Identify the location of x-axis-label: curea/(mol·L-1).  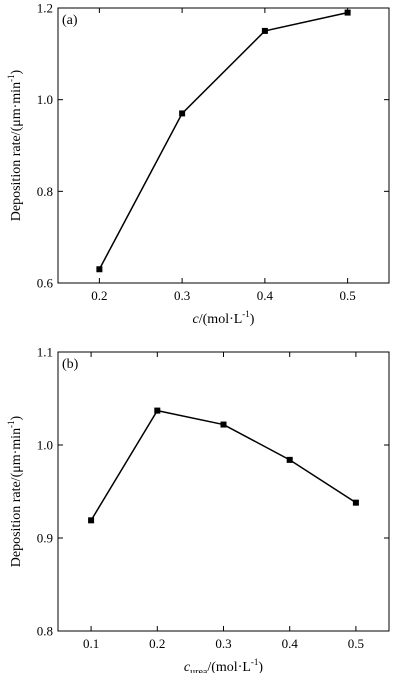
(223, 665).